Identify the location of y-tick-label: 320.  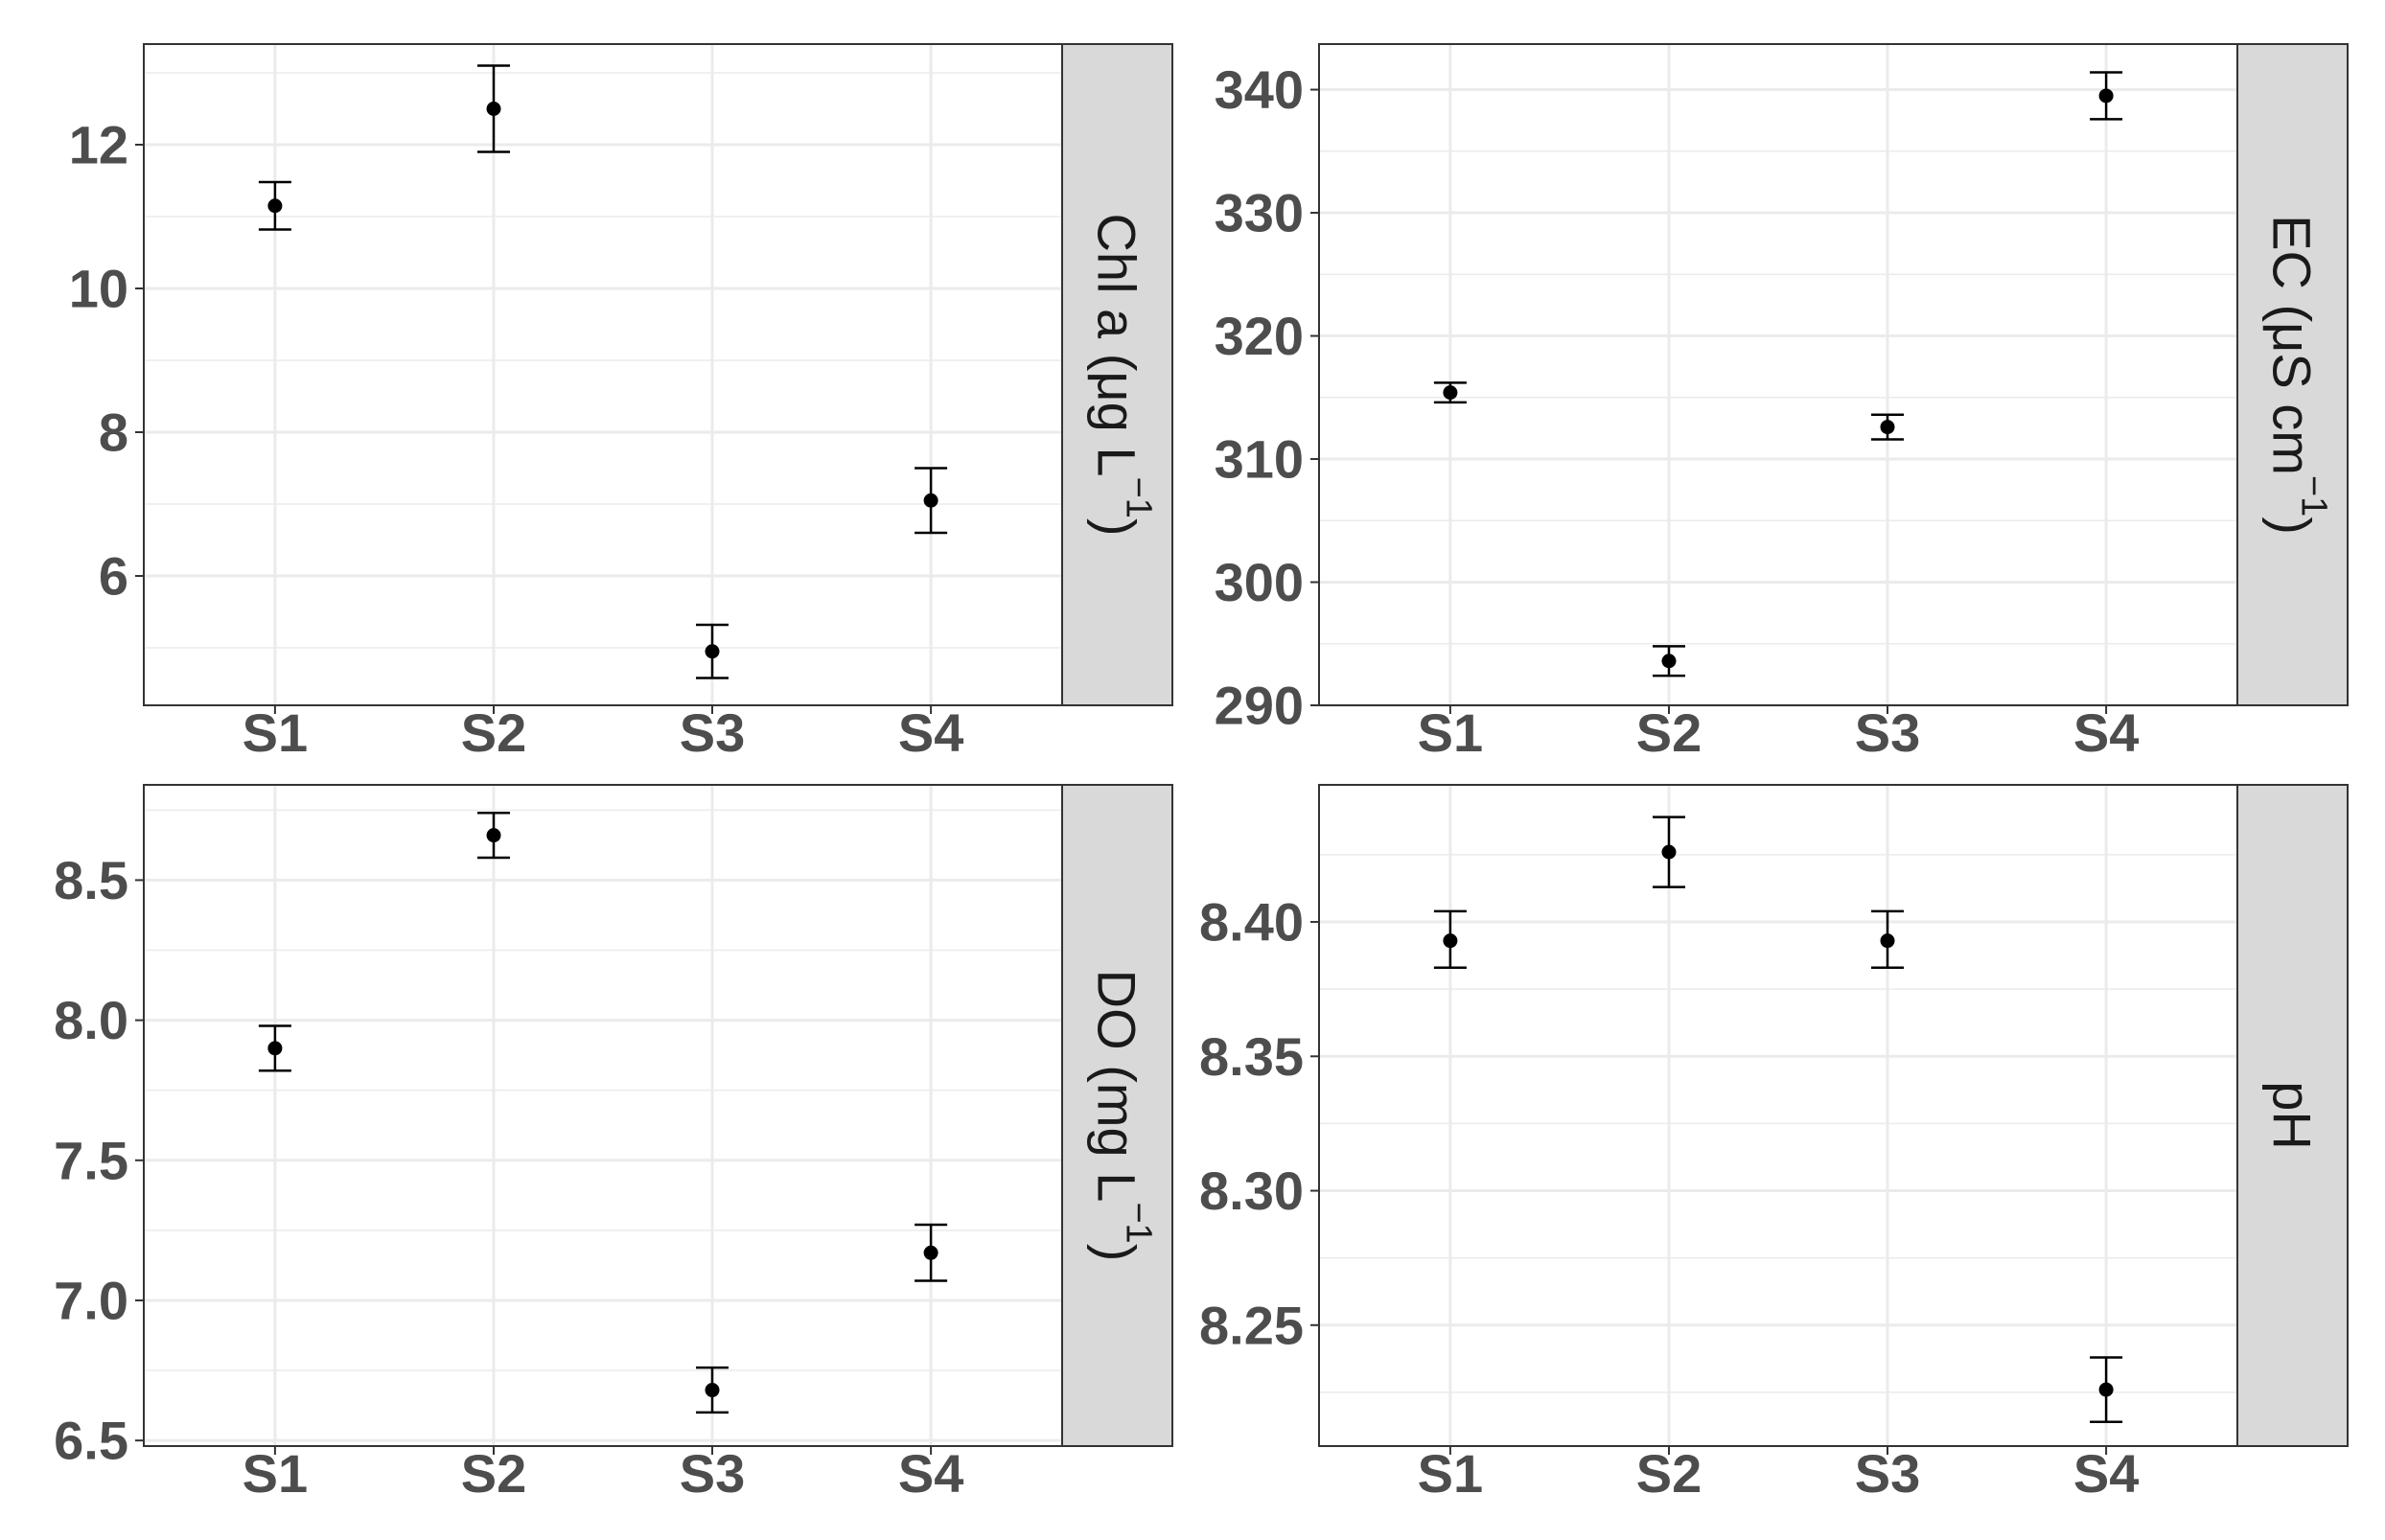
(1259, 336).